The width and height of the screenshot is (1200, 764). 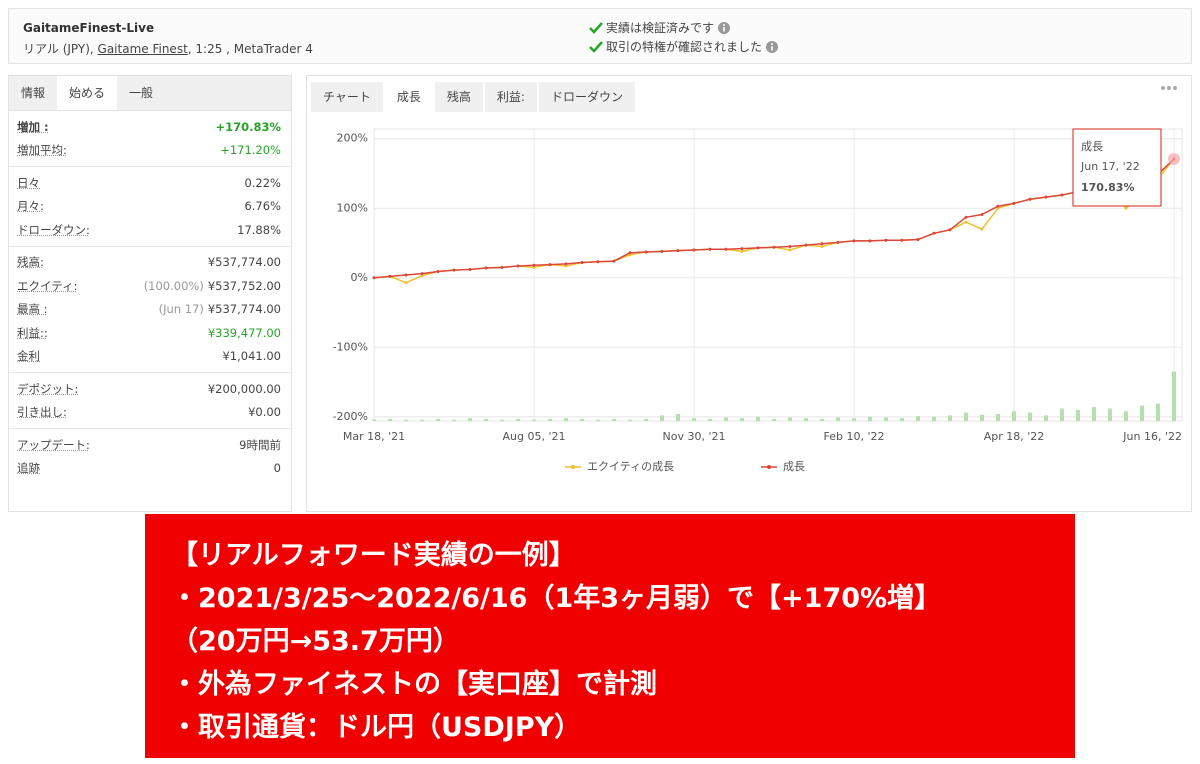 What do you see at coordinates (352, 207) in the screenshot?
I see `y-tick-label: 100%` at bounding box center [352, 207].